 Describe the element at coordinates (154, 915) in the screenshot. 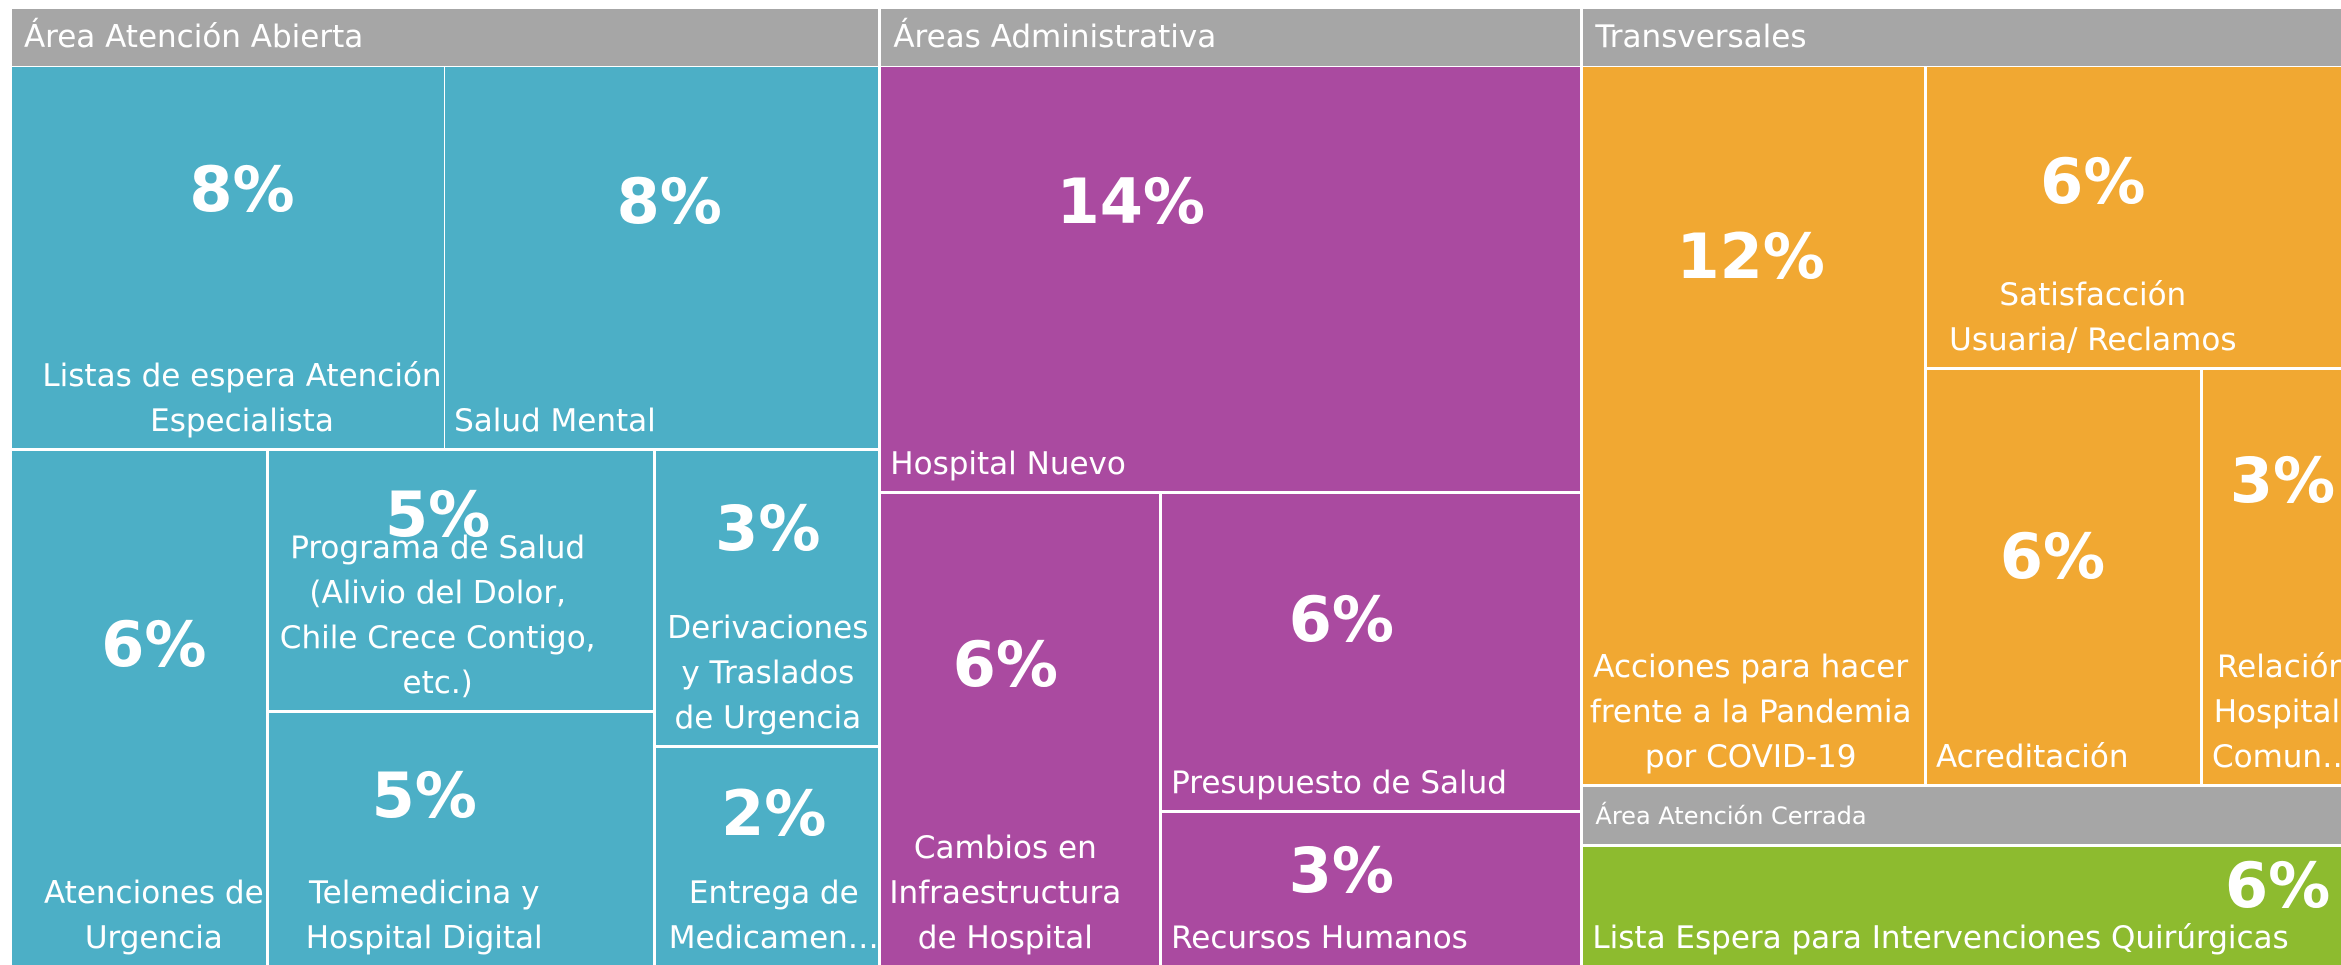

I see `tile-label: Atenciones de Urgencia` at that location.